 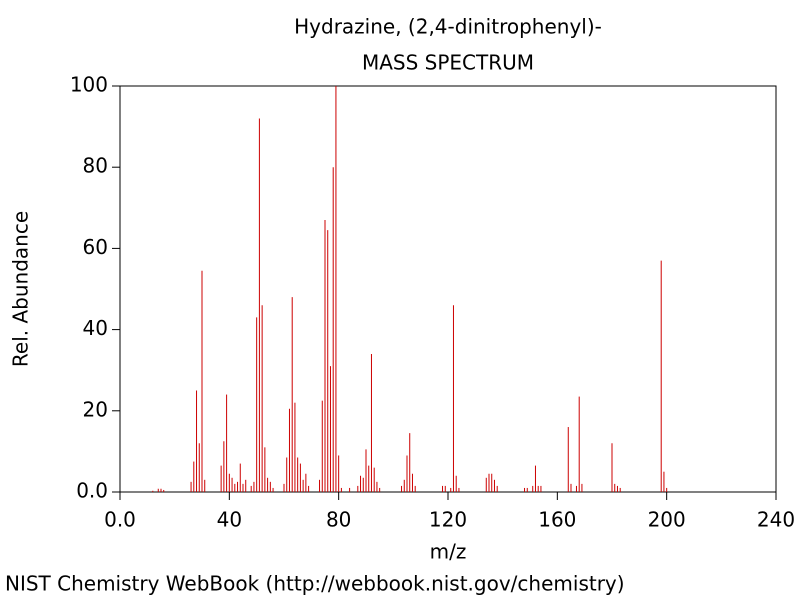 I want to click on y-tick-label: 20, so click(x=95, y=409).